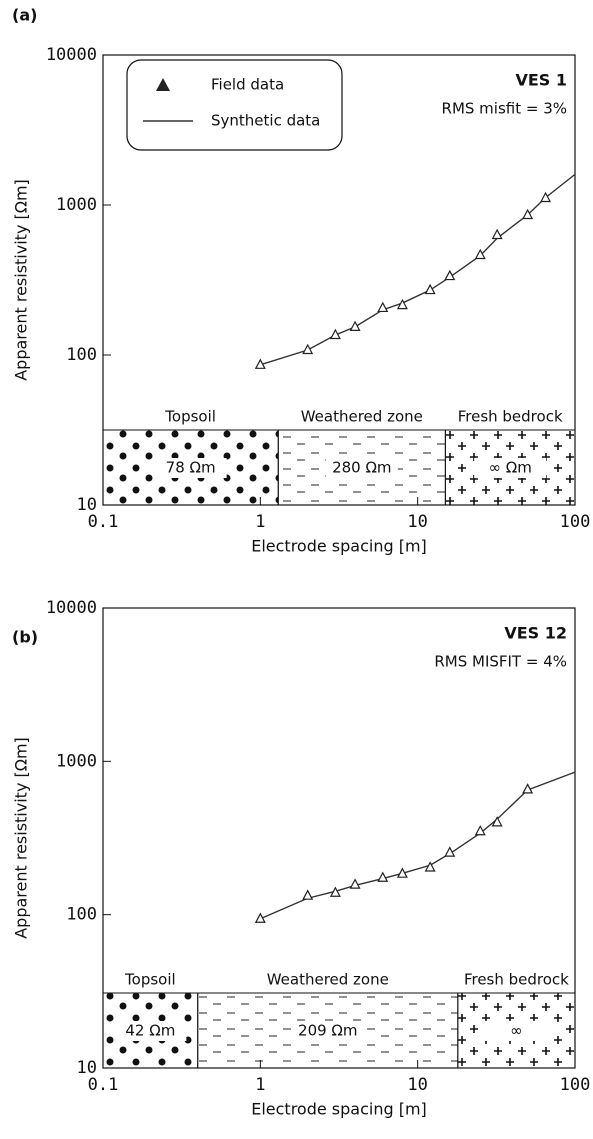 Image resolution: width=593 pixels, height=1139 pixels. Describe the element at coordinates (500, 662) in the screenshot. I see `chart-subtitle: RMS MISFIT = 4%` at that location.